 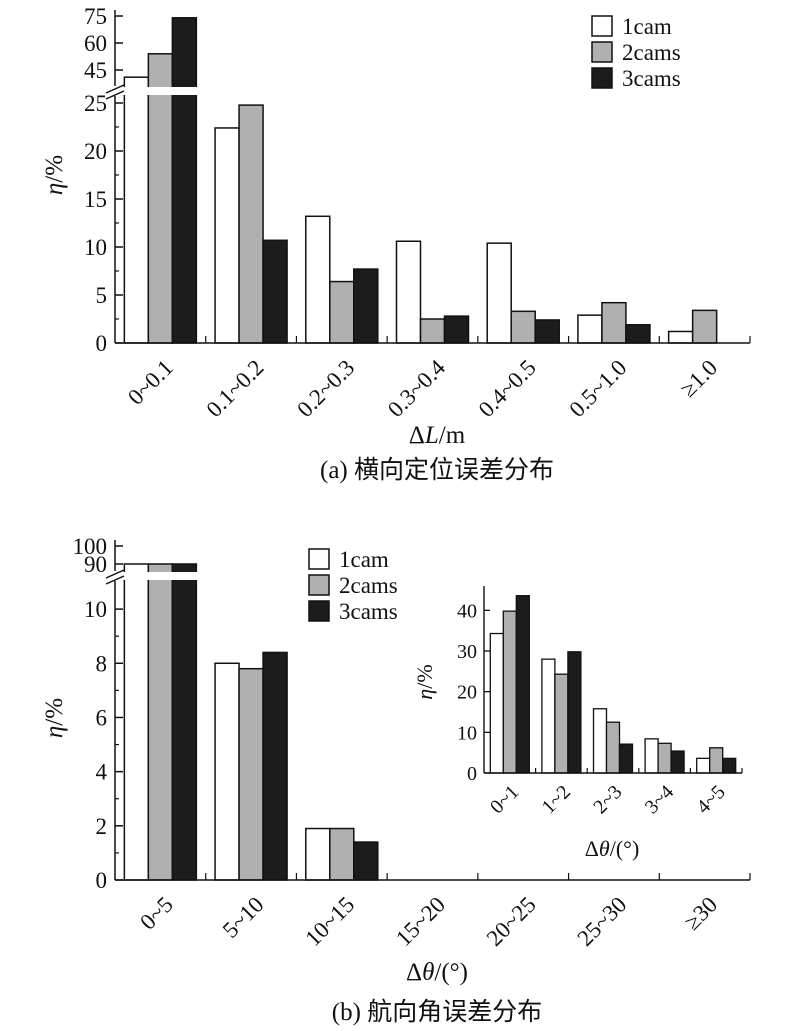 What do you see at coordinates (179, 576) in the screenshot?
I see `axis-break-band` at bounding box center [179, 576].